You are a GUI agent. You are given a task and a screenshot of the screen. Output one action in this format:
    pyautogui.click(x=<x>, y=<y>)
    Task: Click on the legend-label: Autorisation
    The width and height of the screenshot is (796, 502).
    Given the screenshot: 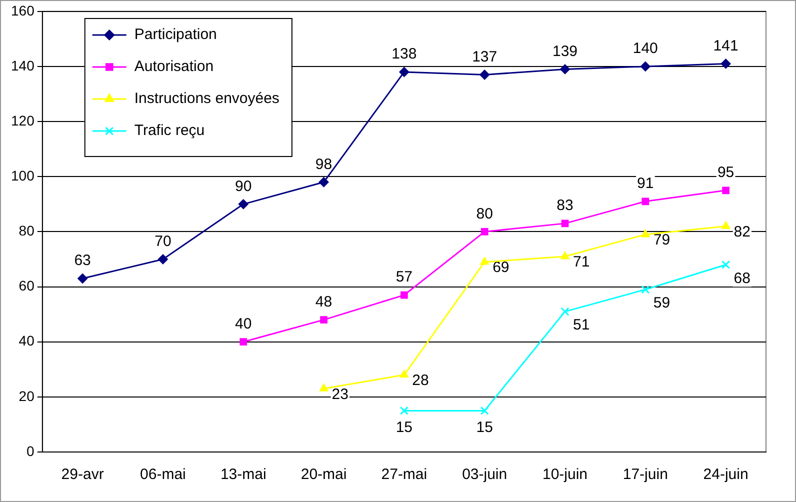 What is the action you would take?
    pyautogui.click(x=174, y=67)
    